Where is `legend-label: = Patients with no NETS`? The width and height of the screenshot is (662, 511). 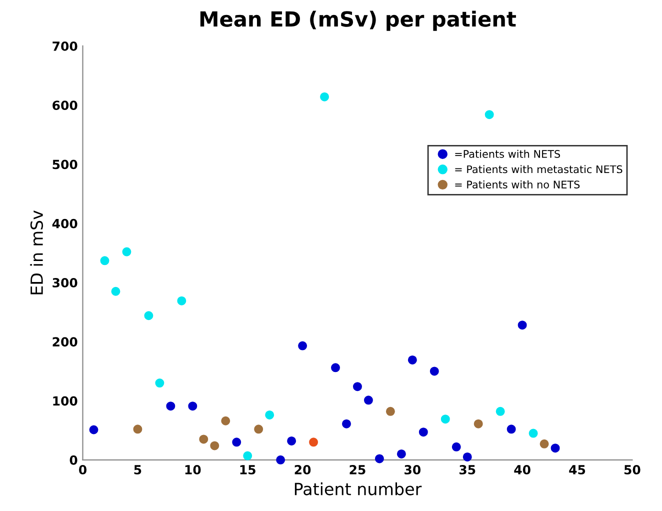 legend-label: = Patients with no NETS is located at coordinates (517, 184).